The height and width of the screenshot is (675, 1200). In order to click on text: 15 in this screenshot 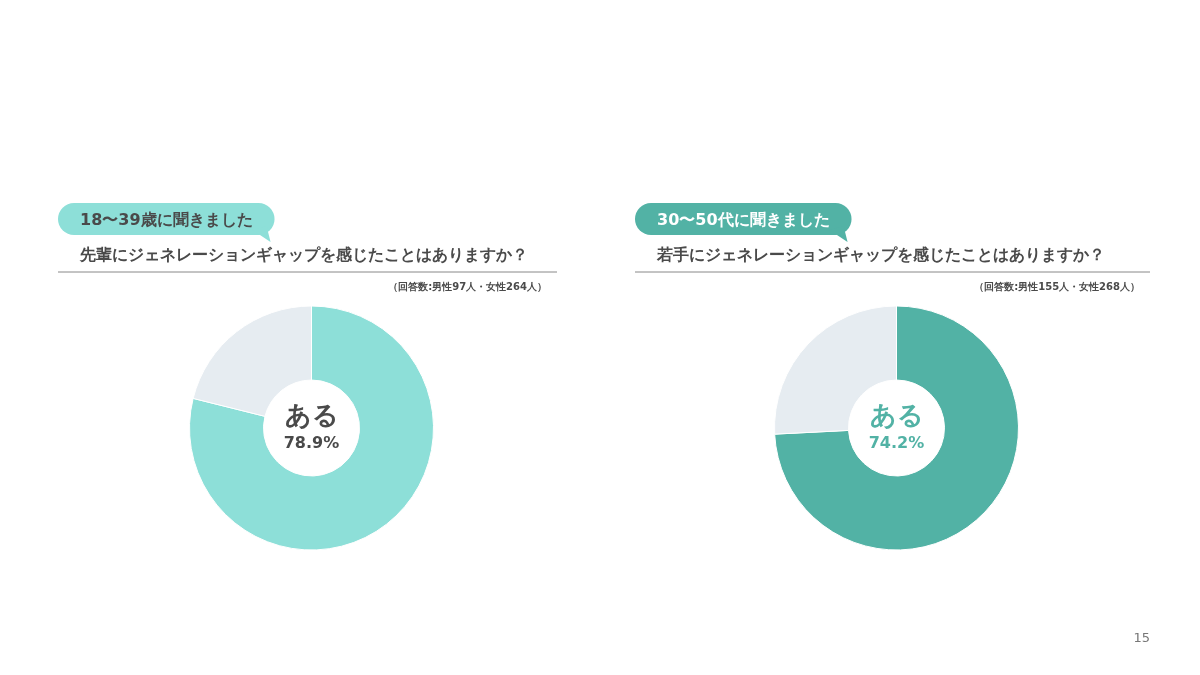, I will do `click(1141, 637)`.